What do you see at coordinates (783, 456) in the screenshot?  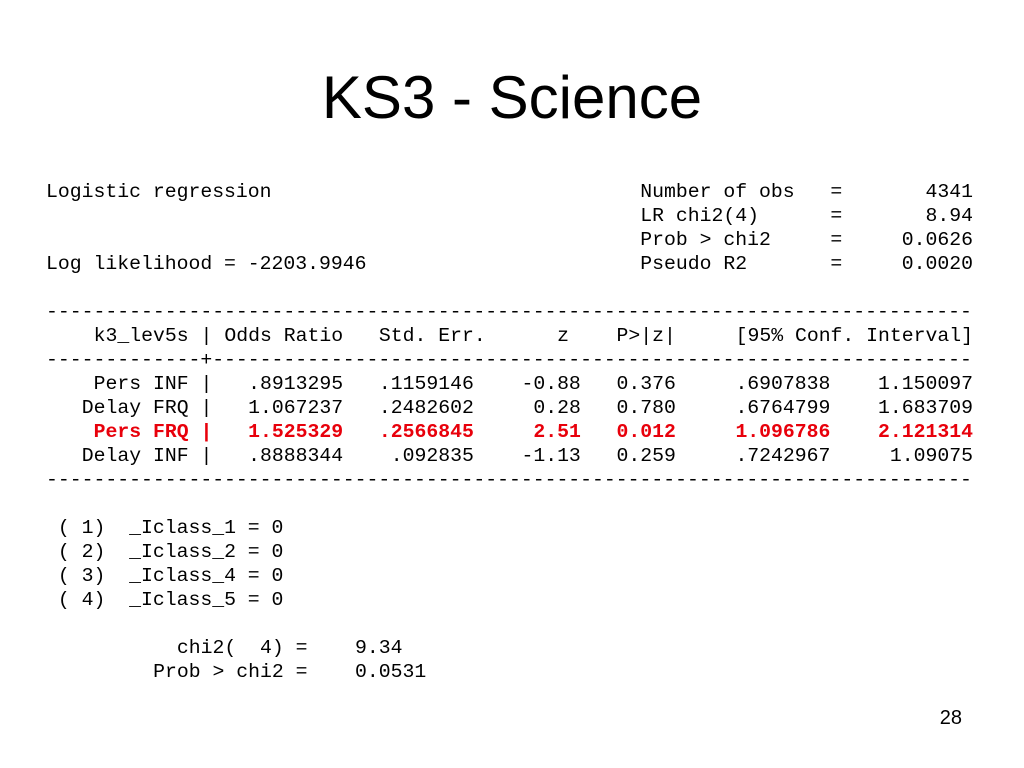 I see `table-cell: .7242967` at bounding box center [783, 456].